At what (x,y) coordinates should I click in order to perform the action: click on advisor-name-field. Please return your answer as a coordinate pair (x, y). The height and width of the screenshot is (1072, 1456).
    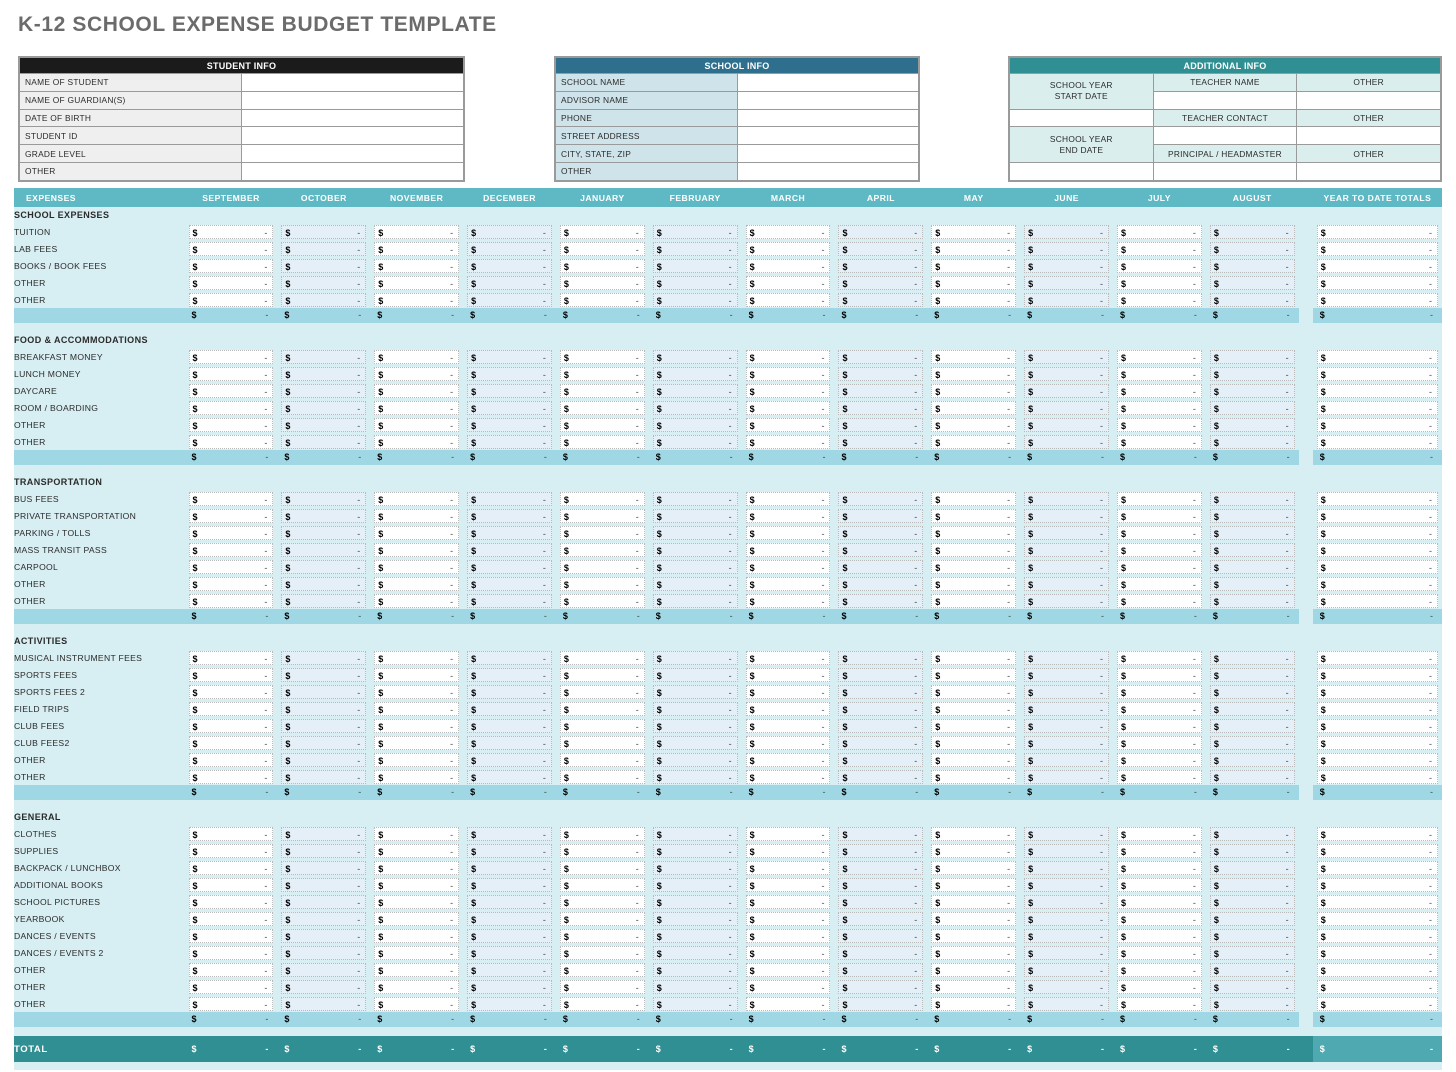
    Looking at the image, I should click on (827, 100).